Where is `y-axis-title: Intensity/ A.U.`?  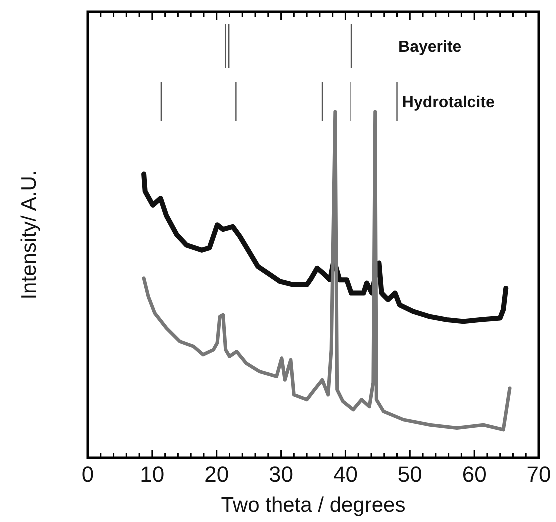 y-axis-title: Intensity/ A.U. is located at coordinates (29, 235).